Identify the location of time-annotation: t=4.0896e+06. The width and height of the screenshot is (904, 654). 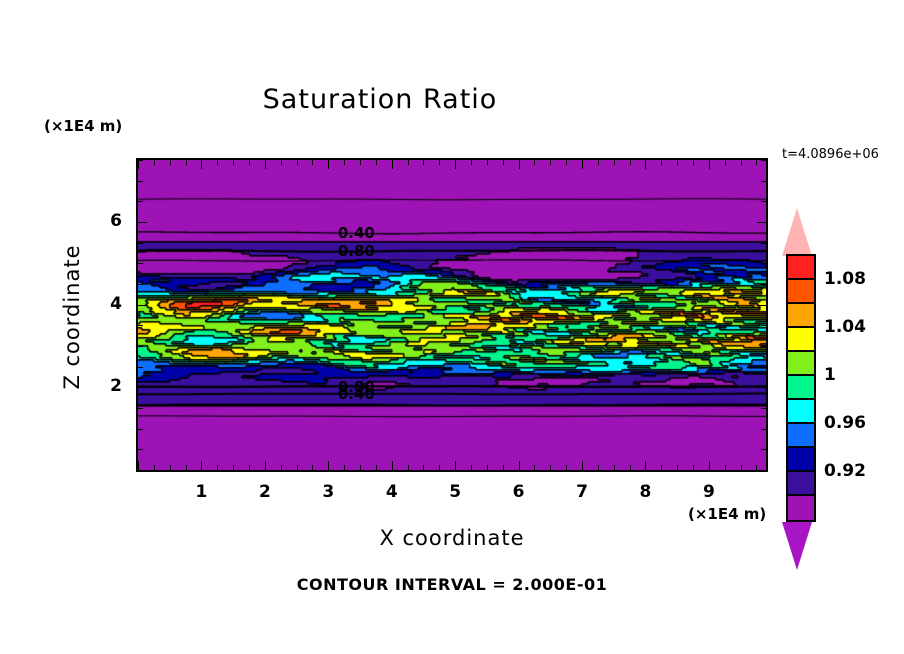
(830, 154).